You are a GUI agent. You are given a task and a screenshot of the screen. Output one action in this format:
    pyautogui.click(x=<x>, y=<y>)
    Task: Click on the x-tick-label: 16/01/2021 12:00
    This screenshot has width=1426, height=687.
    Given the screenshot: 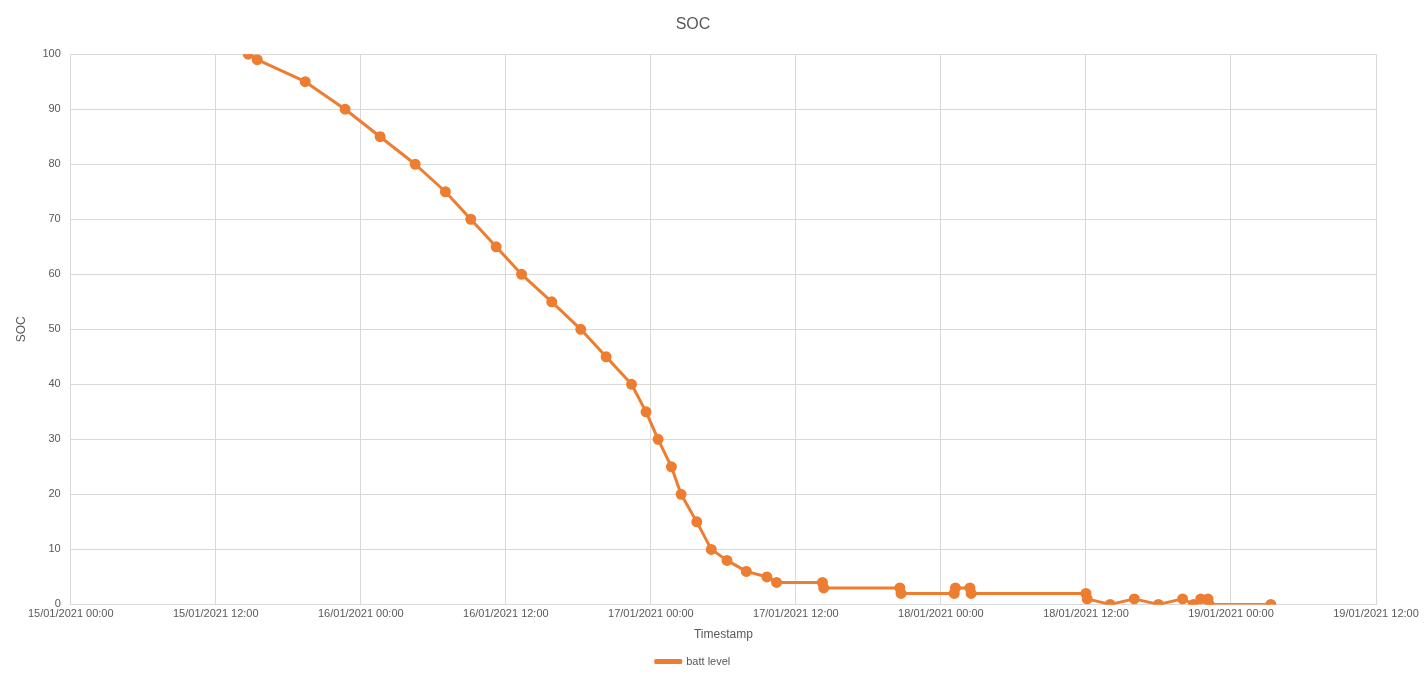 What is the action you would take?
    pyautogui.click(x=506, y=613)
    